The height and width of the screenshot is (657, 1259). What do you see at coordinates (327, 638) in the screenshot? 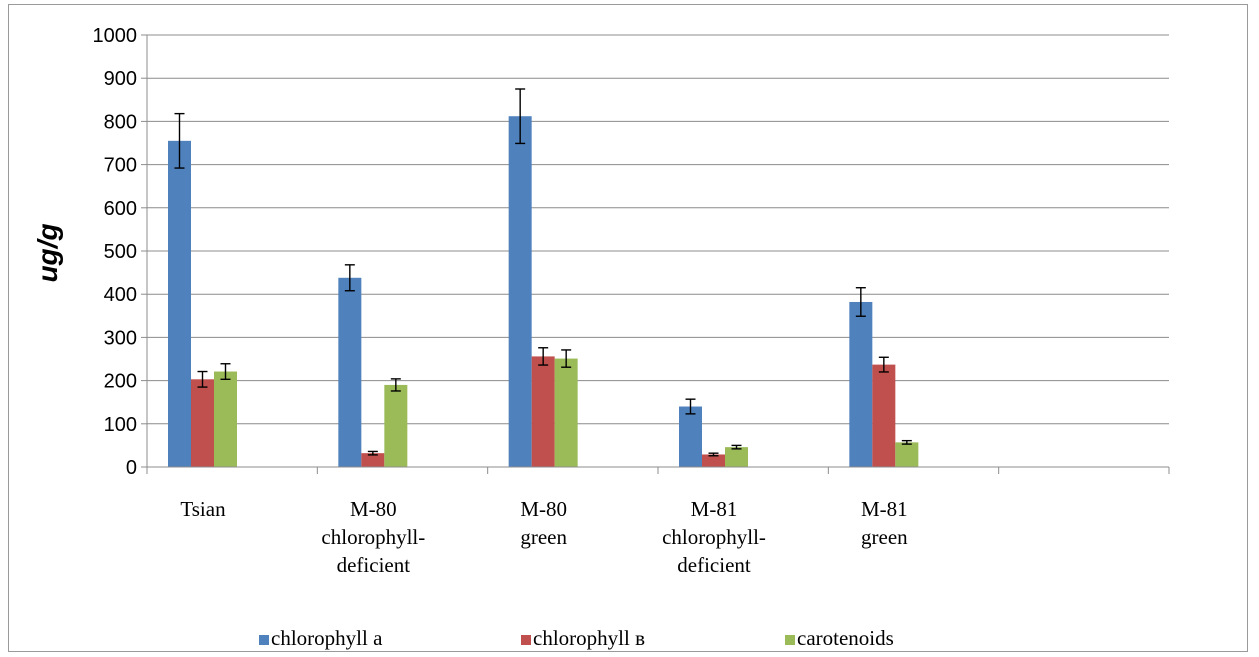
I see `legend-label: chlorophyll a` at bounding box center [327, 638].